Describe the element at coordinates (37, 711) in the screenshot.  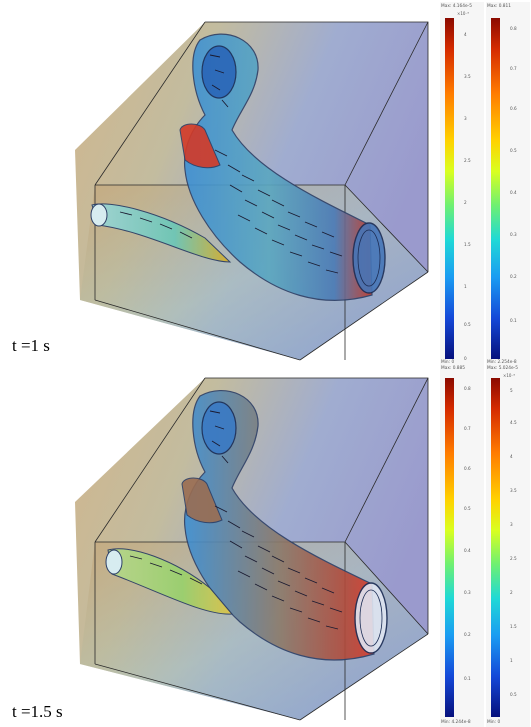
I see `time-label: t =1.5 s` at that location.